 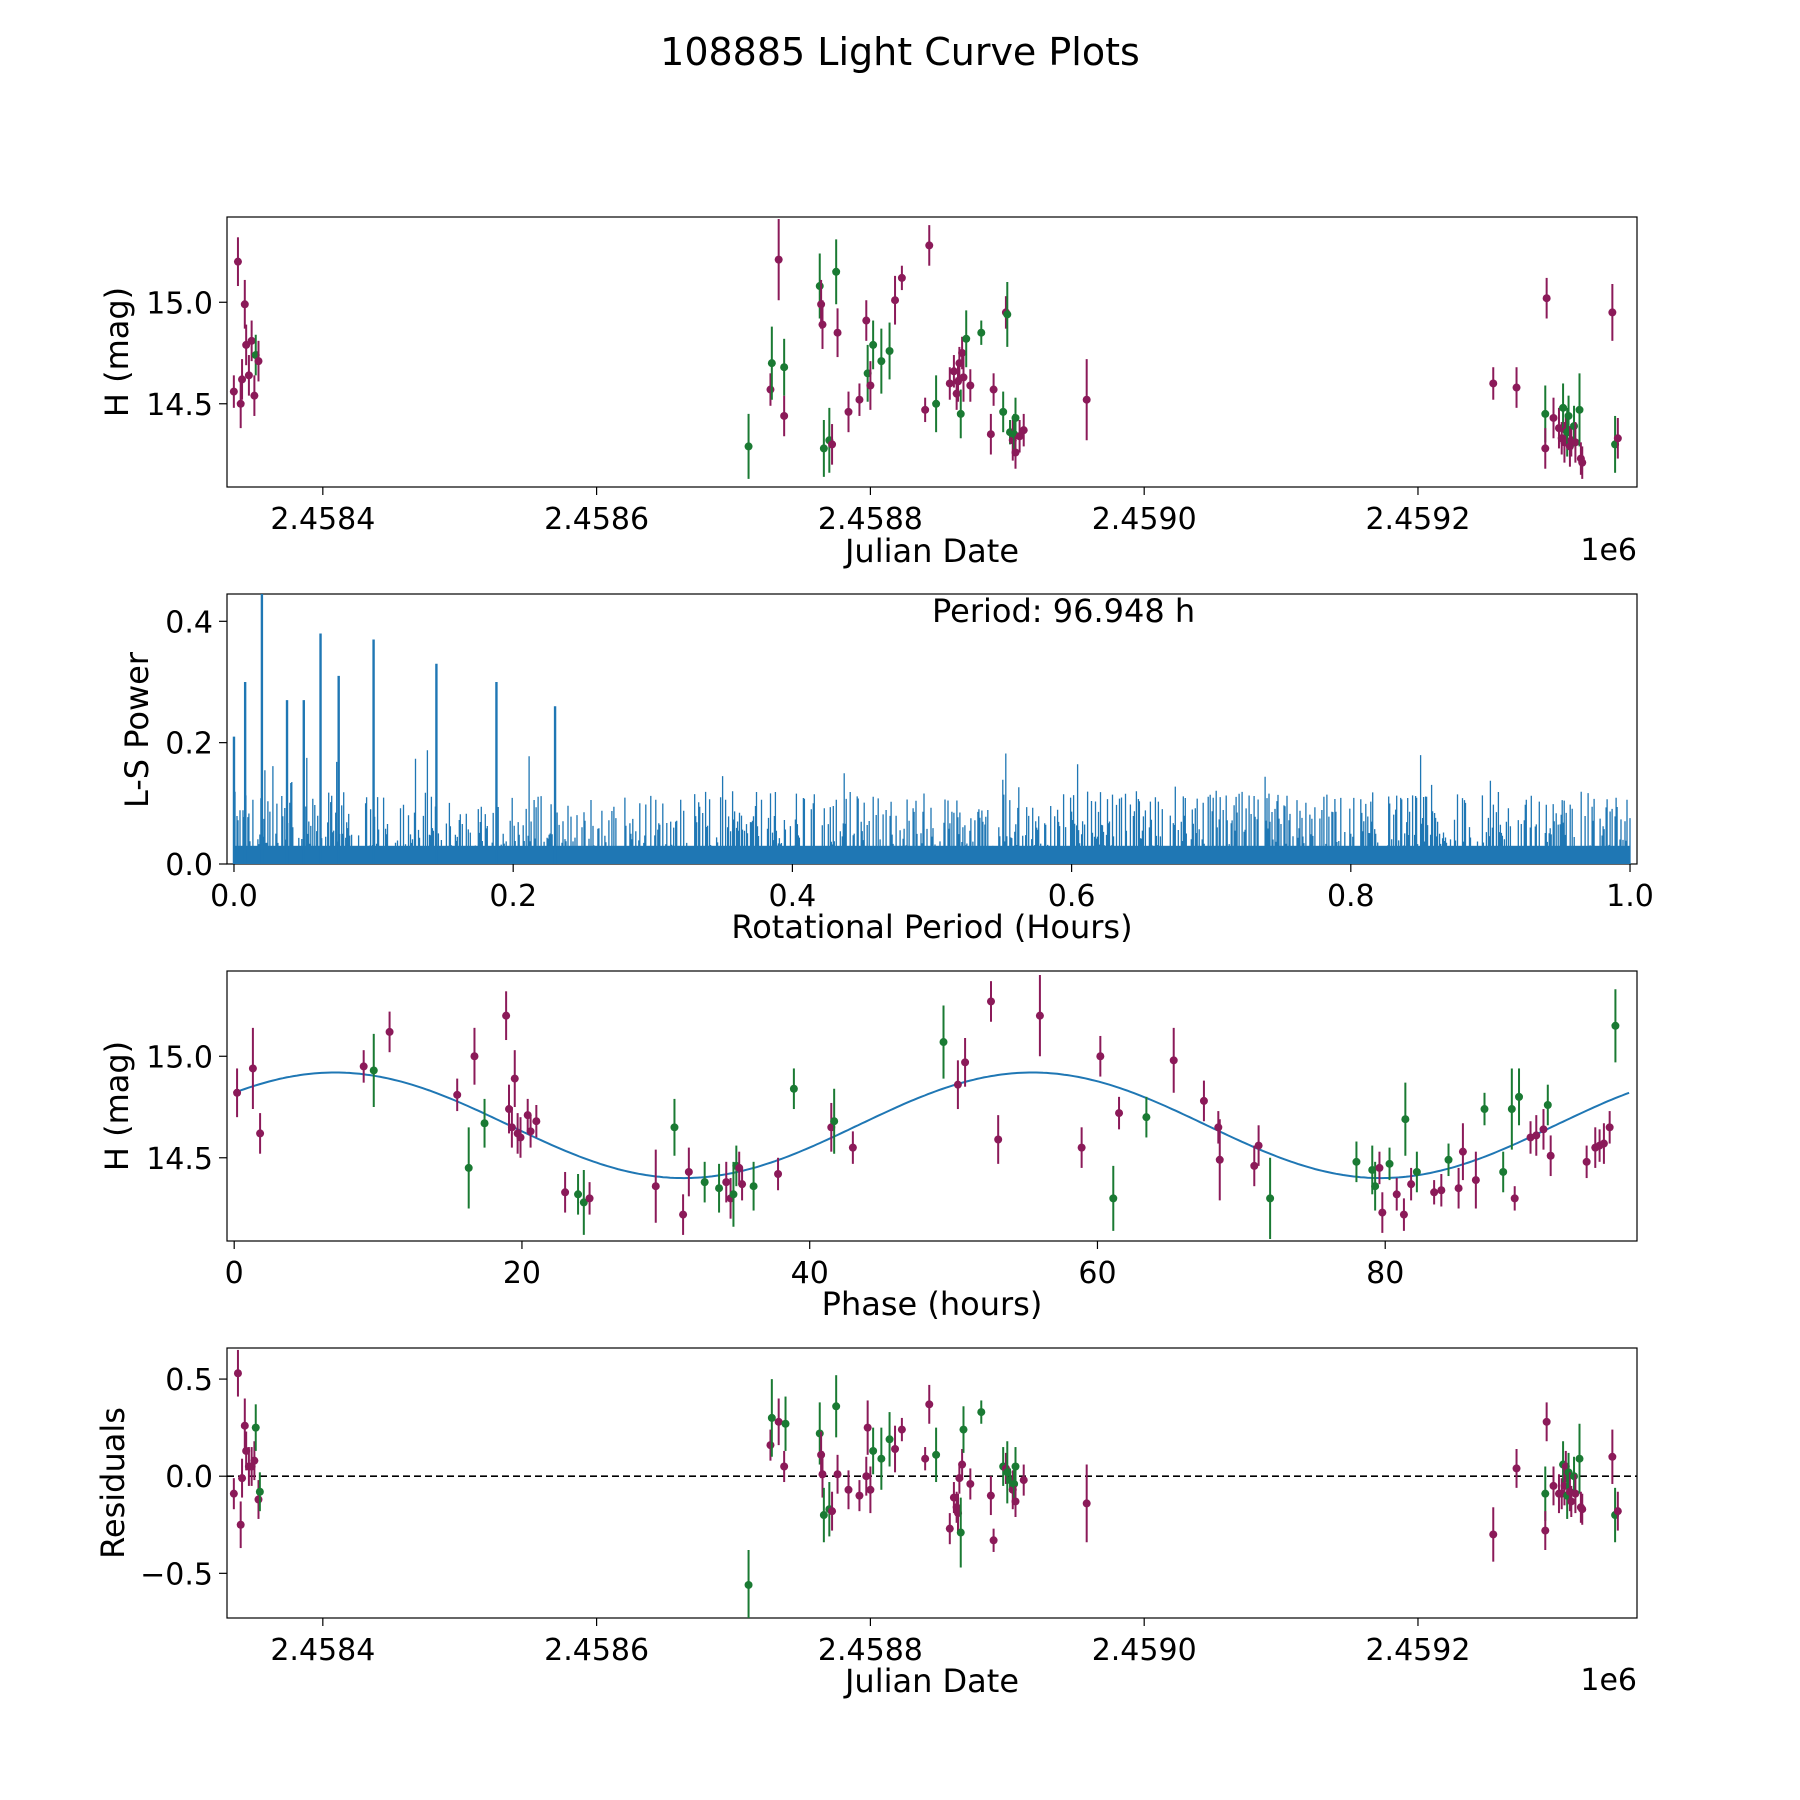 I want to click on figure-title: 108885 Light Curve Plots, so click(x=900, y=52).